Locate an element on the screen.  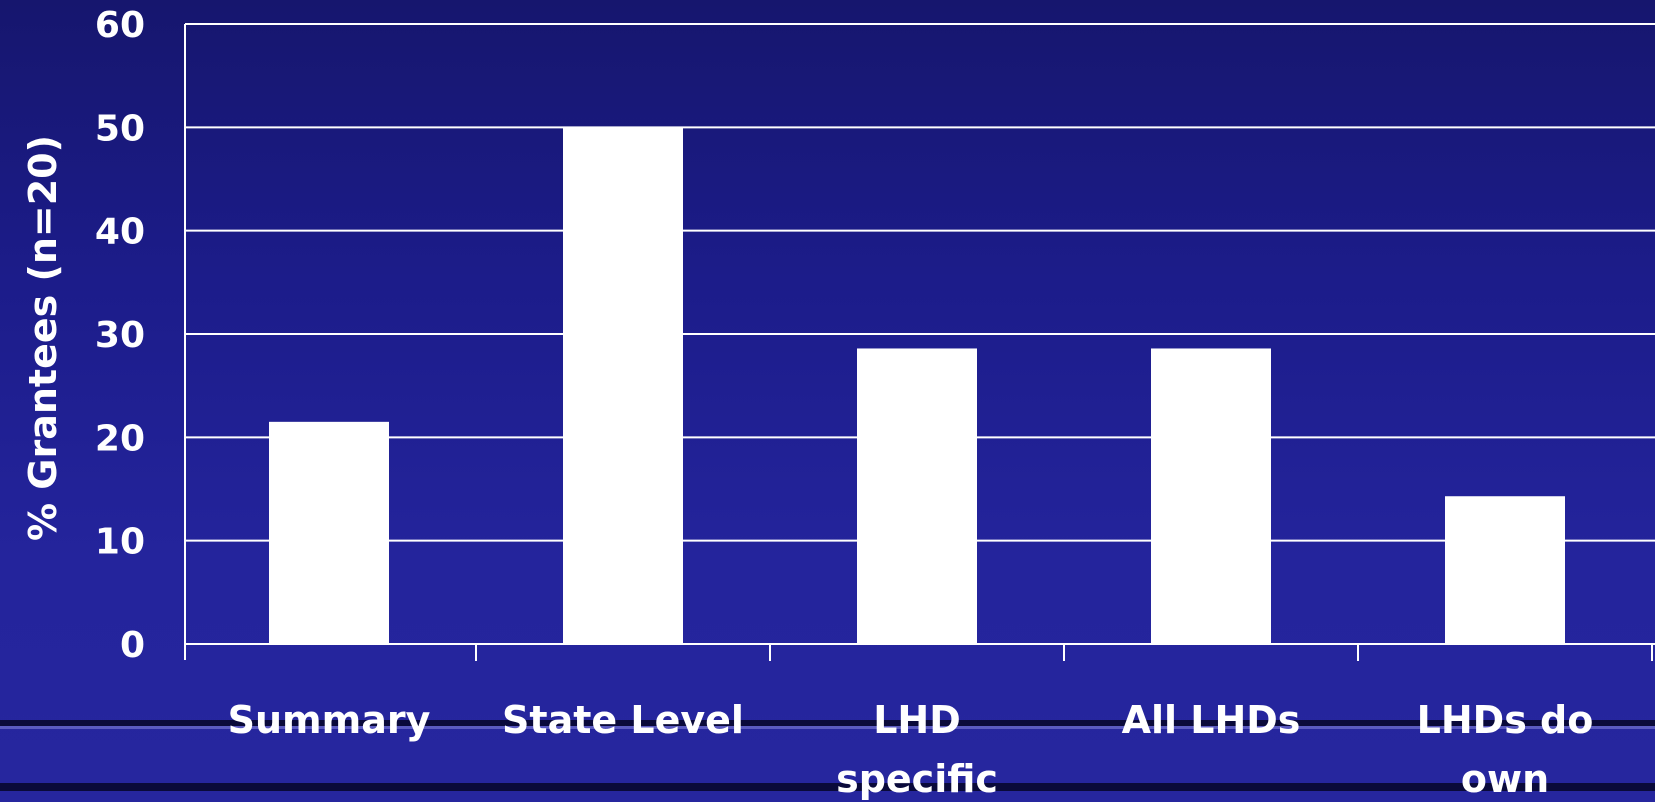
bottom-stripe-light is located at coordinates (827, 727).